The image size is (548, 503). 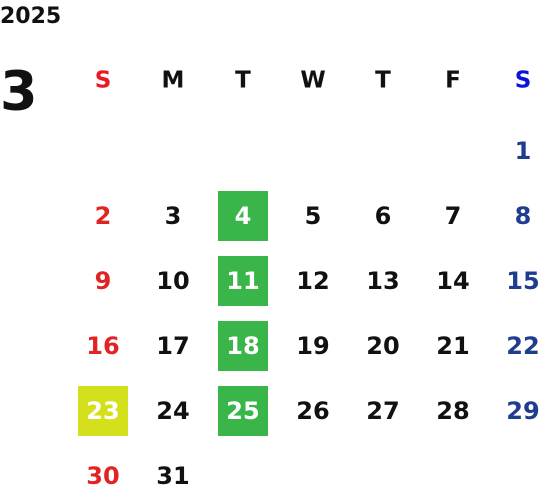 What do you see at coordinates (172, 281) in the screenshot?
I see `day: 10` at bounding box center [172, 281].